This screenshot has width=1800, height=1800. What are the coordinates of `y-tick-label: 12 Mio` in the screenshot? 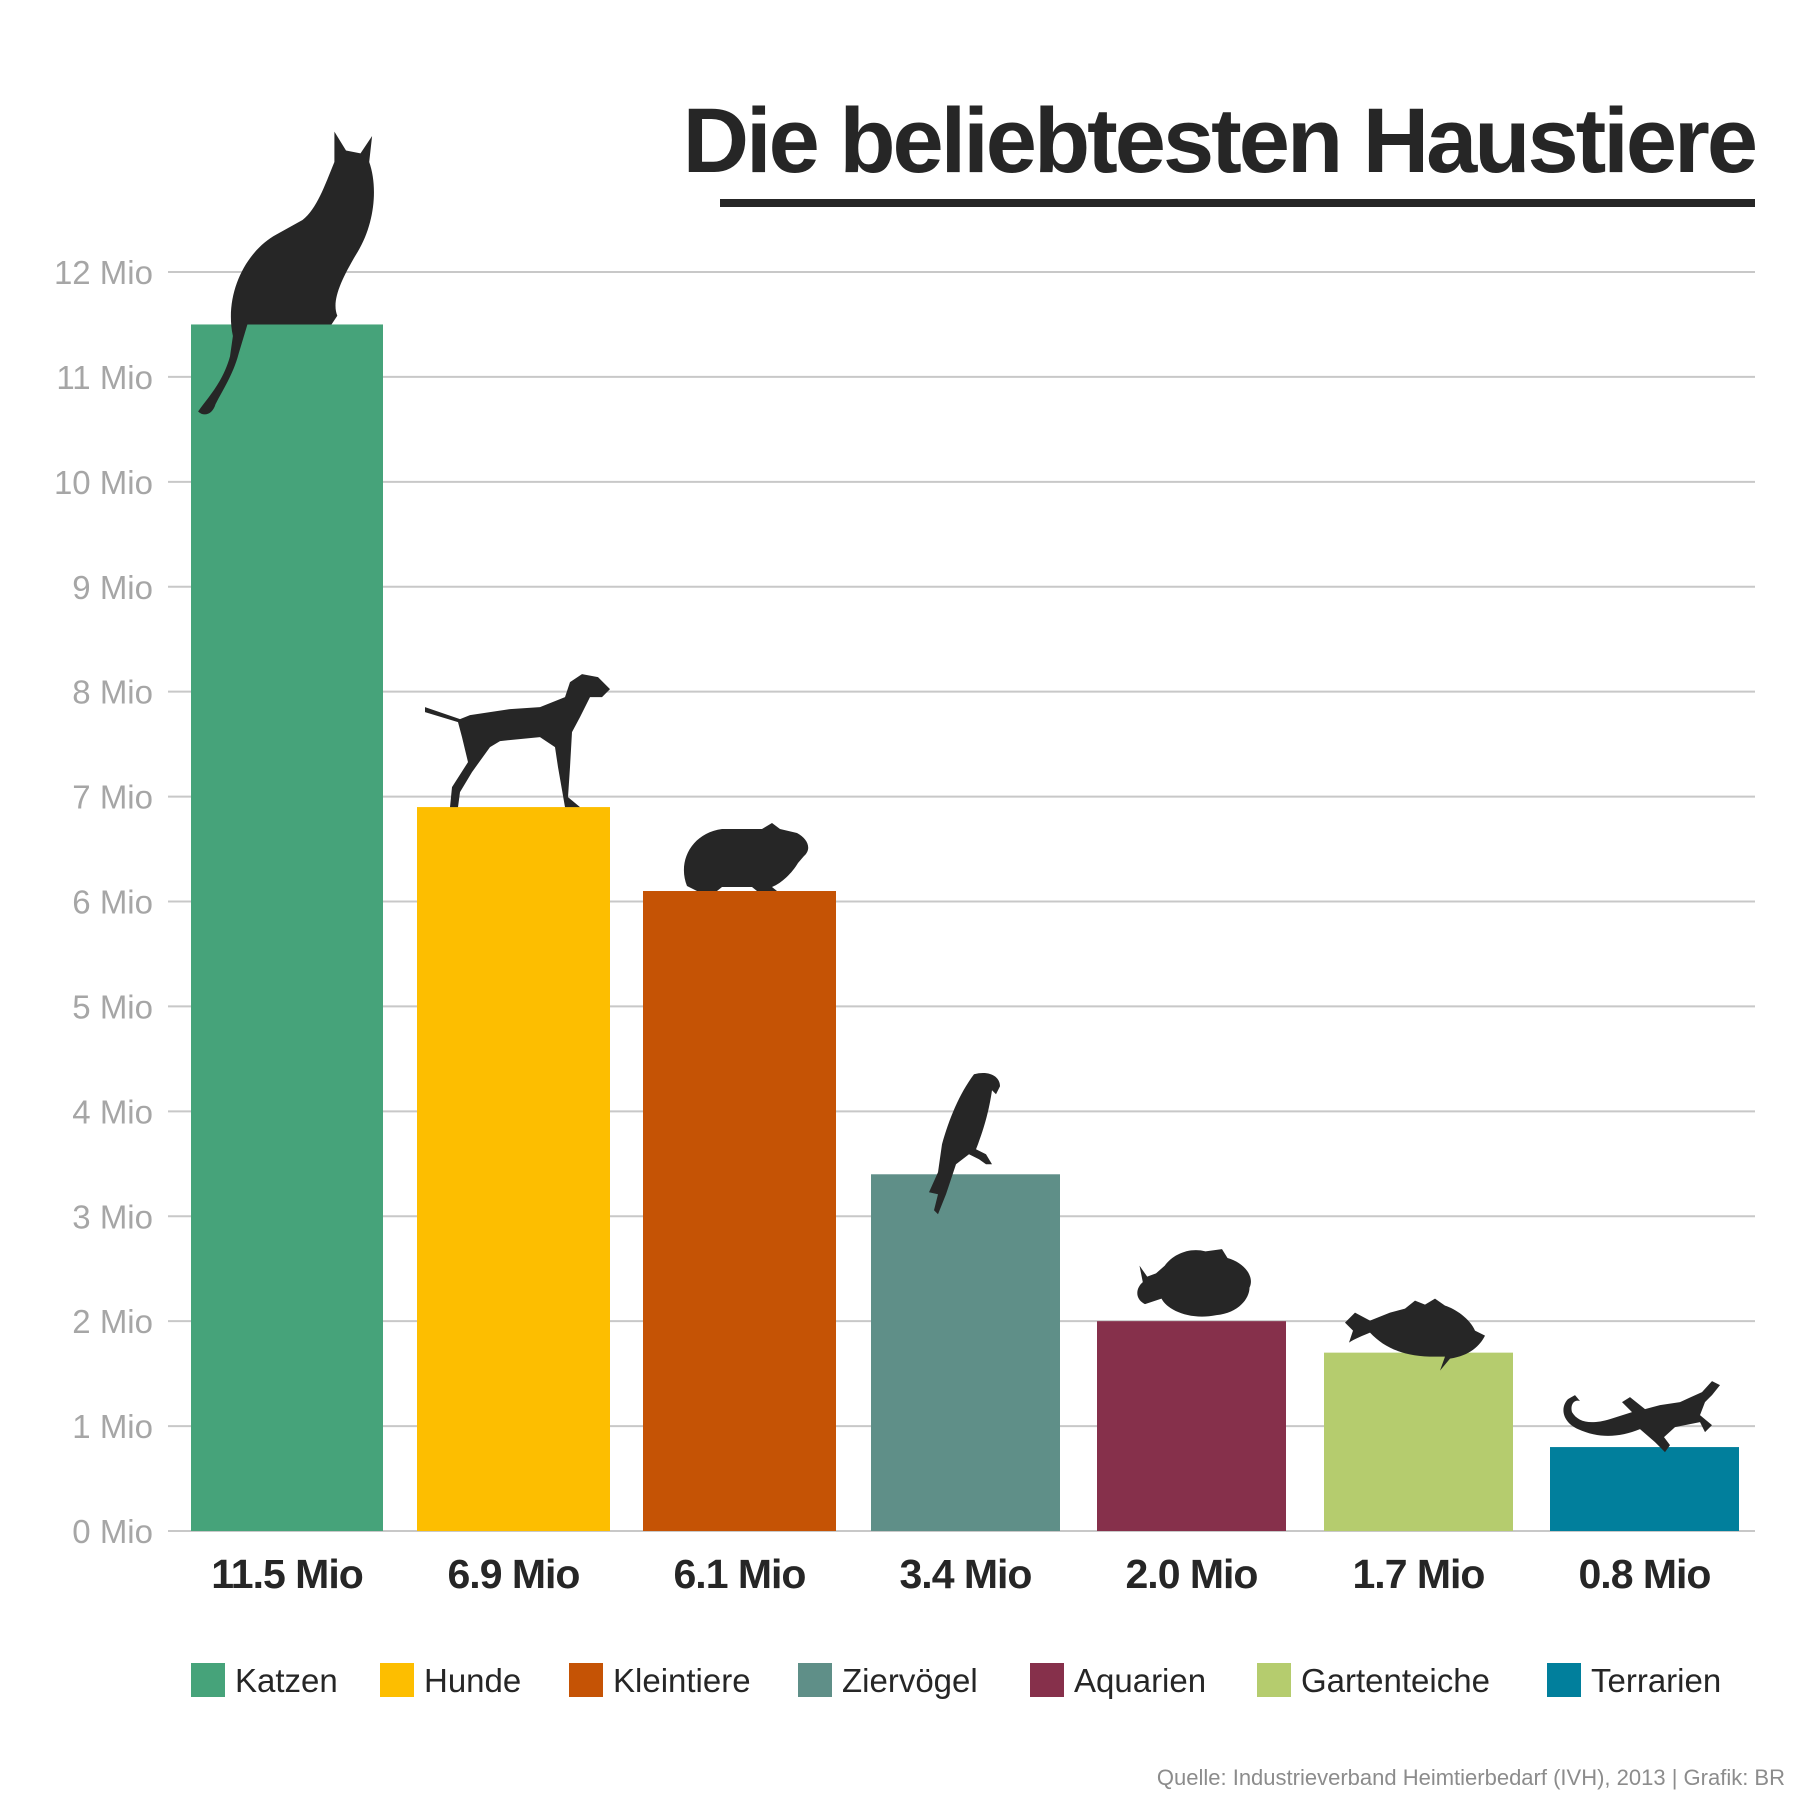 It's located at (103, 272).